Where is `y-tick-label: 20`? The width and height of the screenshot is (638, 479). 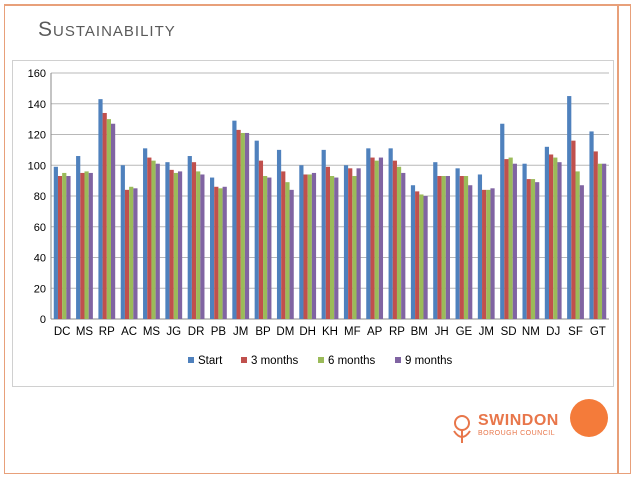
y-tick-label: 20 is located at coordinates (40, 289).